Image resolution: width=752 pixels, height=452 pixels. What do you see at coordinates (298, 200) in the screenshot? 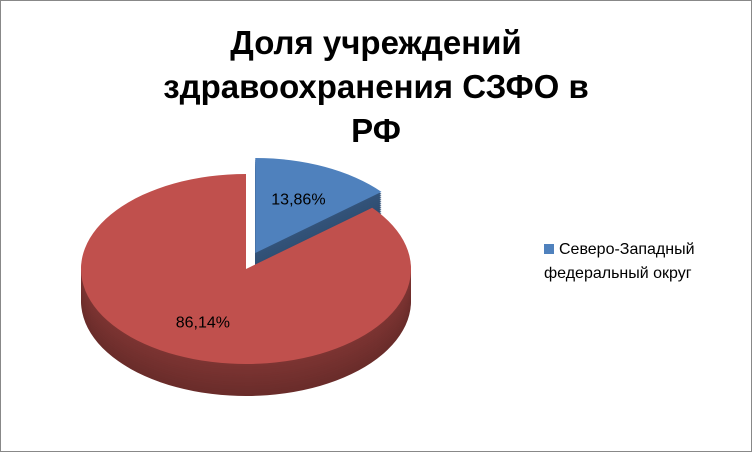
I see `data-label: 13,86%` at bounding box center [298, 200].